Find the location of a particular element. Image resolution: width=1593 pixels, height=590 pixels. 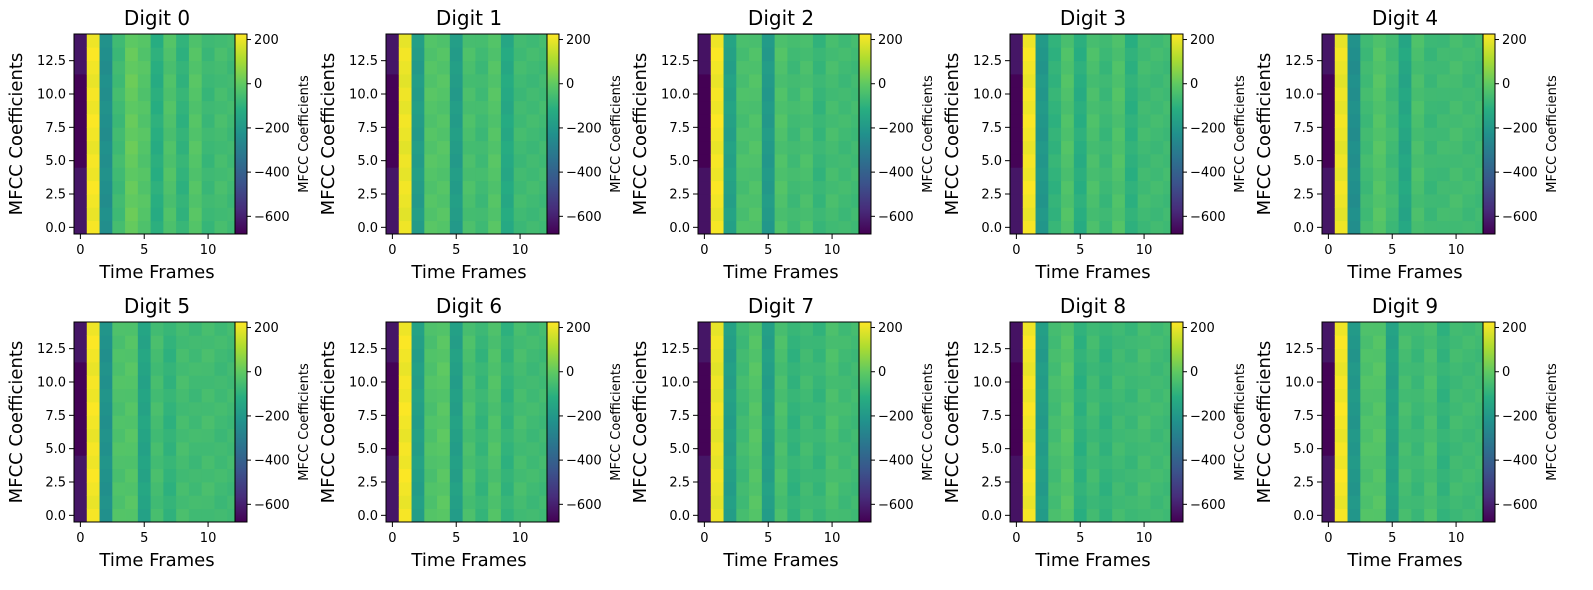

colorbar-gradient is located at coordinates (865, 134).